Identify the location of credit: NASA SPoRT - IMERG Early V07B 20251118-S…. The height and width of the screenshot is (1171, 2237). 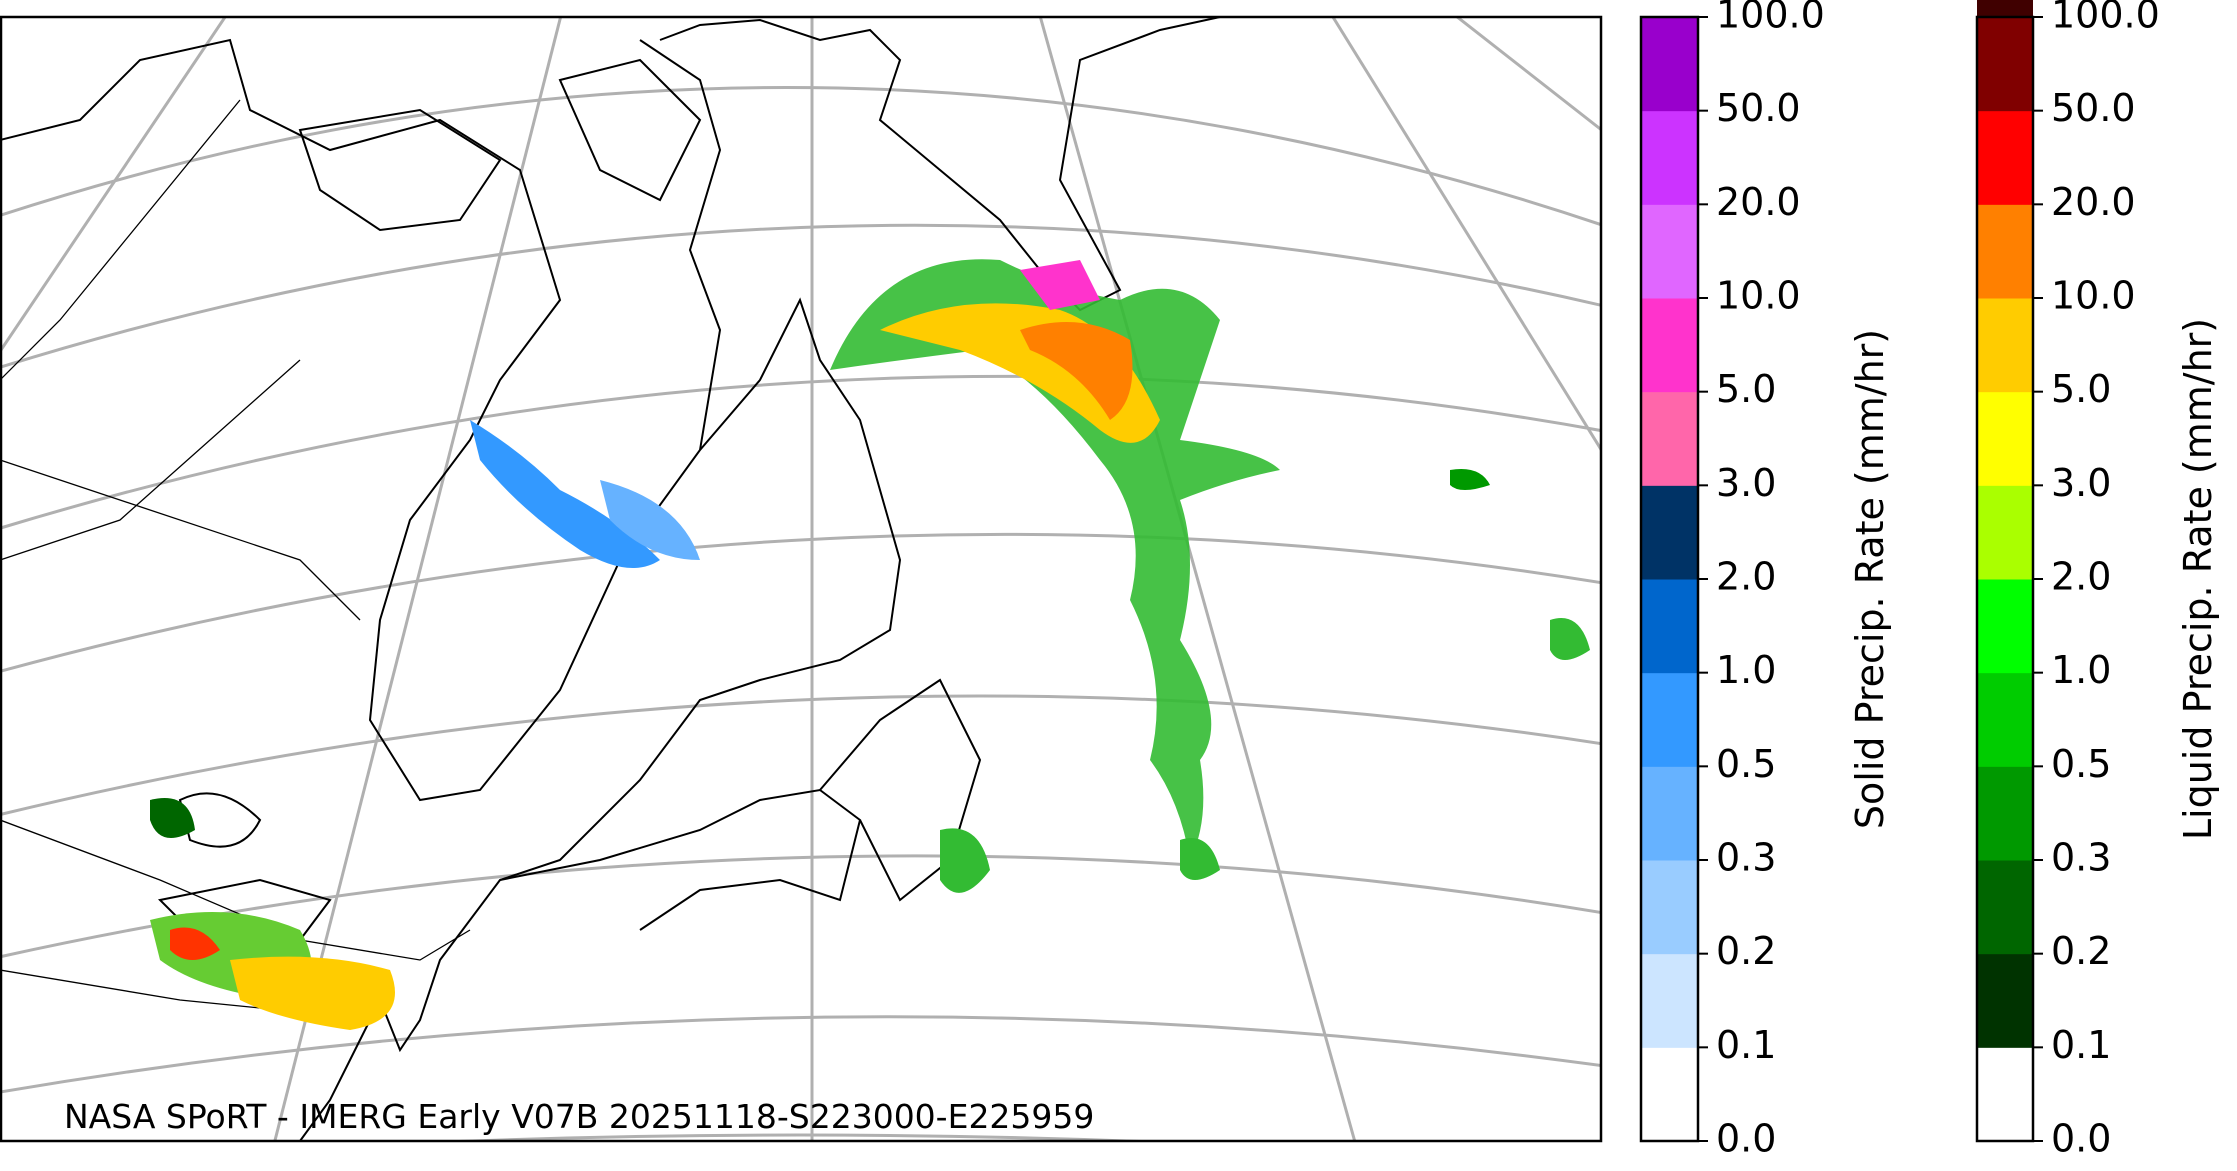
(579, 1116).